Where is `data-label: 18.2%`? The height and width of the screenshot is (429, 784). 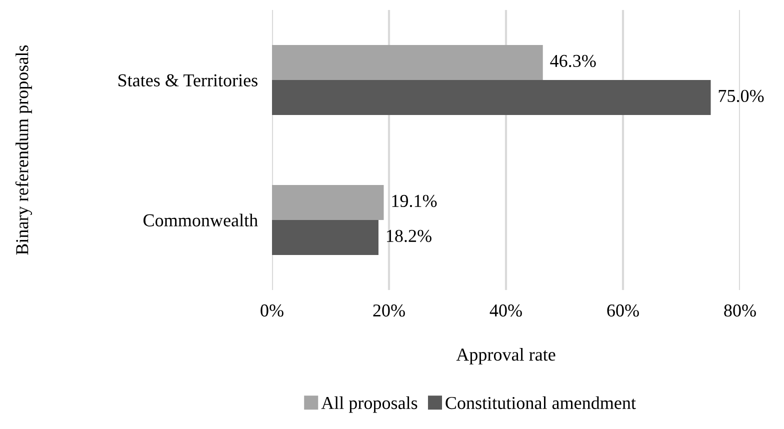
data-label: 18.2% is located at coordinates (409, 236).